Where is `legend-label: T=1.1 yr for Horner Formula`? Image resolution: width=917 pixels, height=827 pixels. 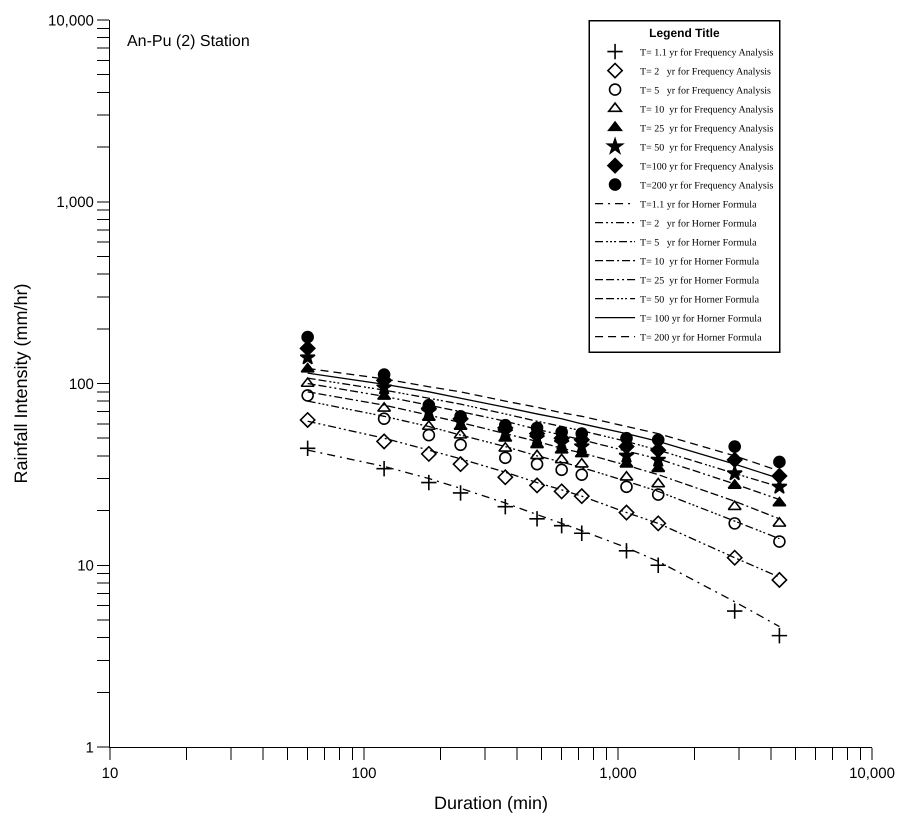 legend-label: T=1.1 yr for Horner Formula is located at coordinates (699, 205).